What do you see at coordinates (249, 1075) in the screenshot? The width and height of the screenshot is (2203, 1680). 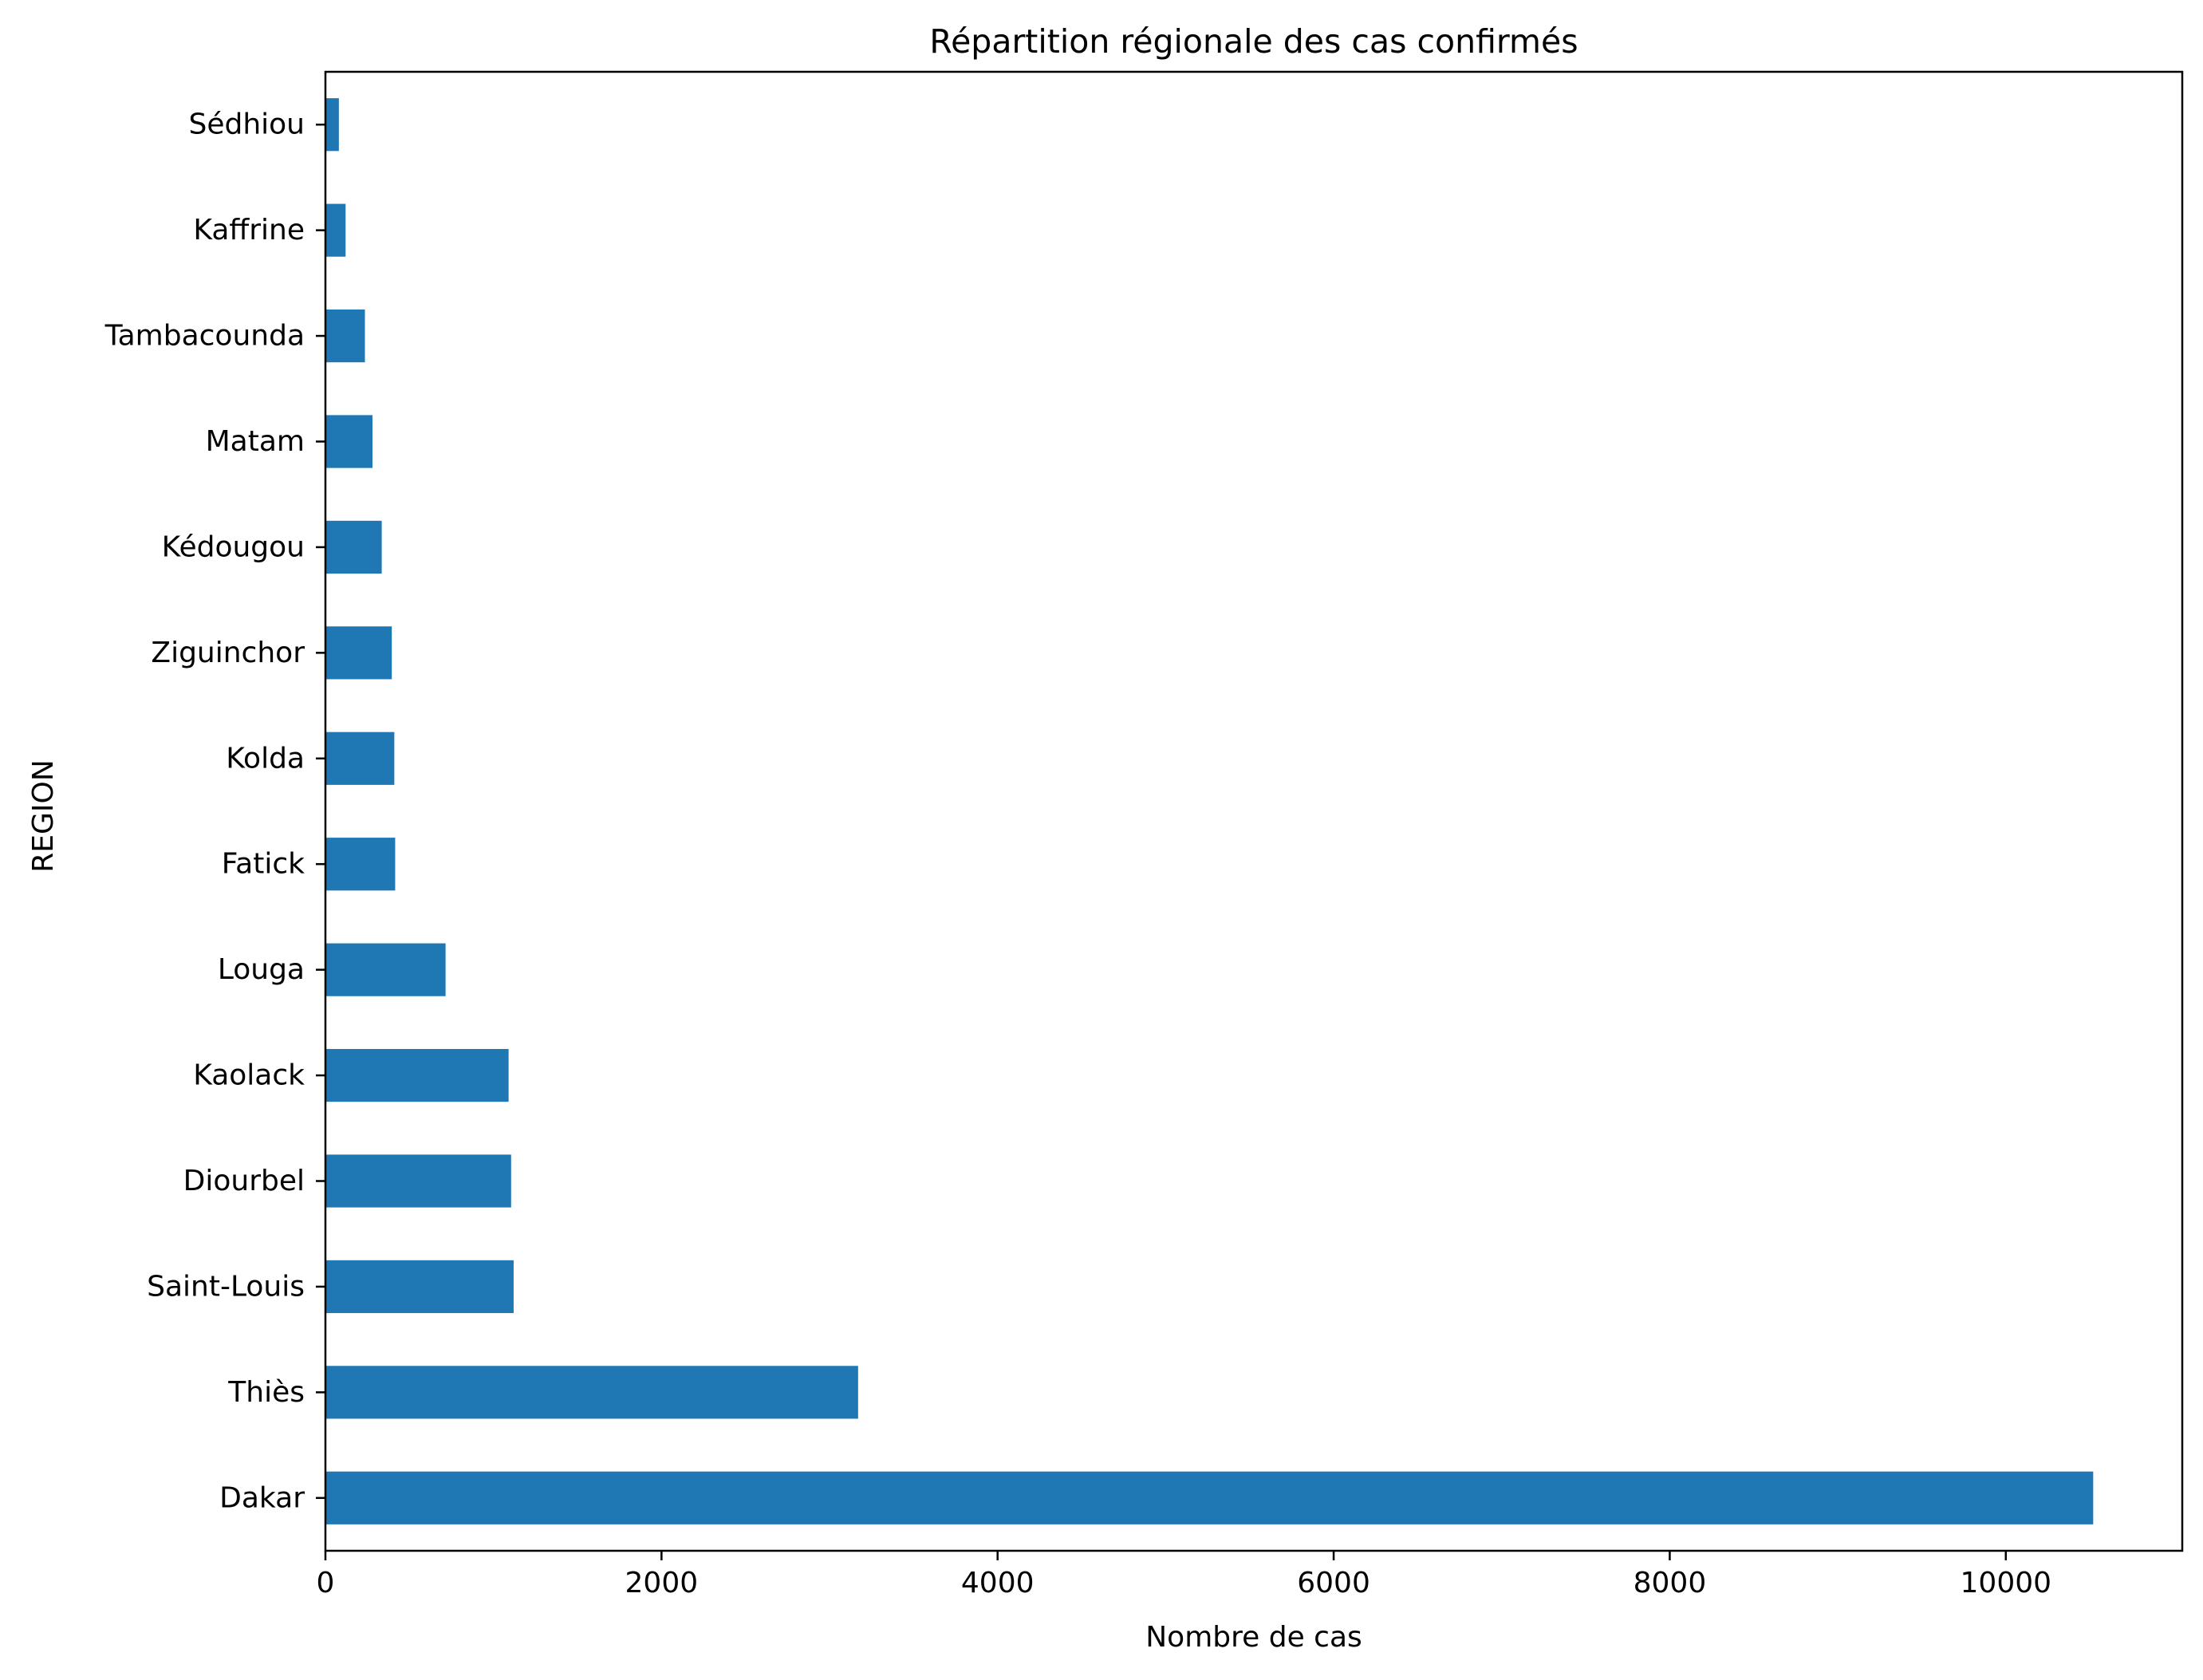 I see `y-tick-label-4: Kaolack` at bounding box center [249, 1075].